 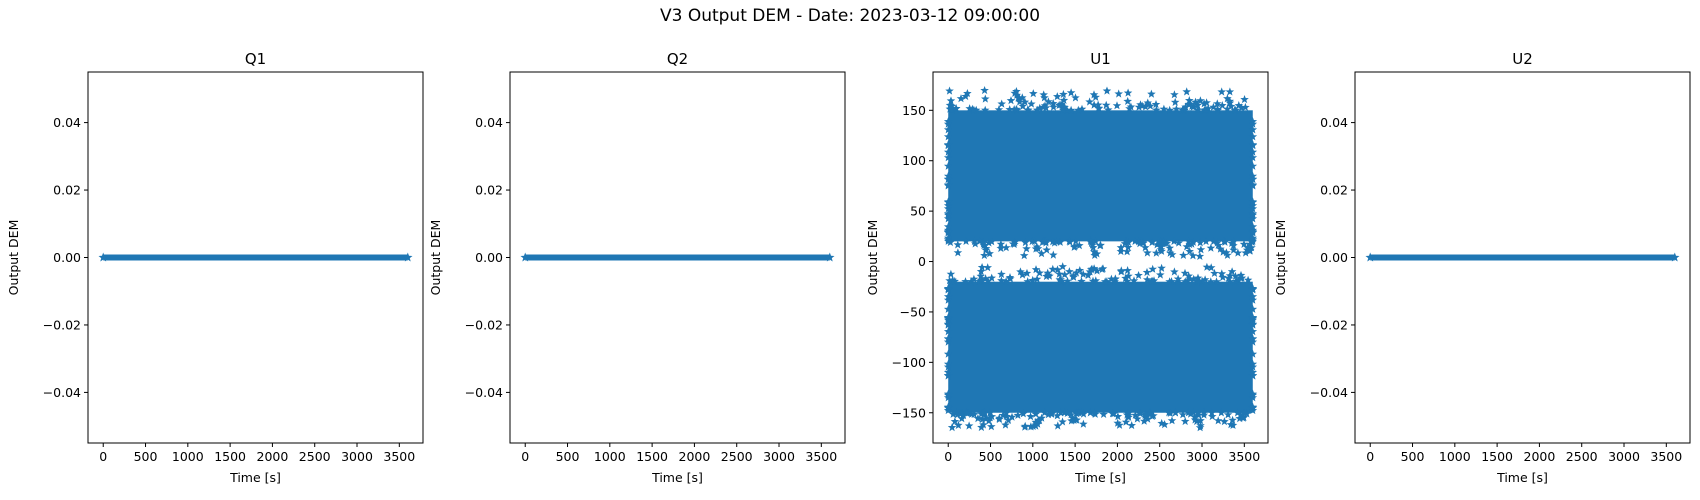 What do you see at coordinates (489, 190) in the screenshot?
I see `y-tick-label: 0.02` at bounding box center [489, 190].